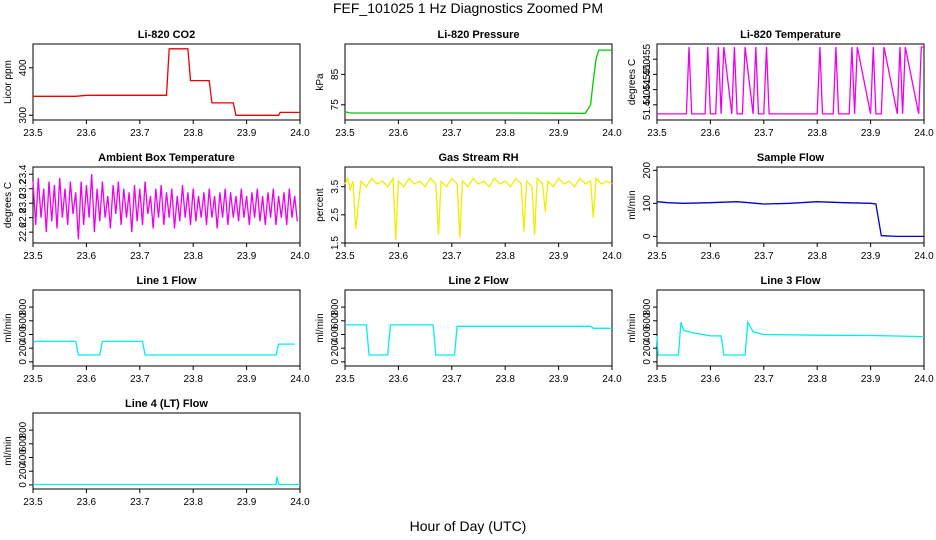  What do you see at coordinates (647, 203) in the screenshot?
I see `y-tick-label: 100` at bounding box center [647, 203].